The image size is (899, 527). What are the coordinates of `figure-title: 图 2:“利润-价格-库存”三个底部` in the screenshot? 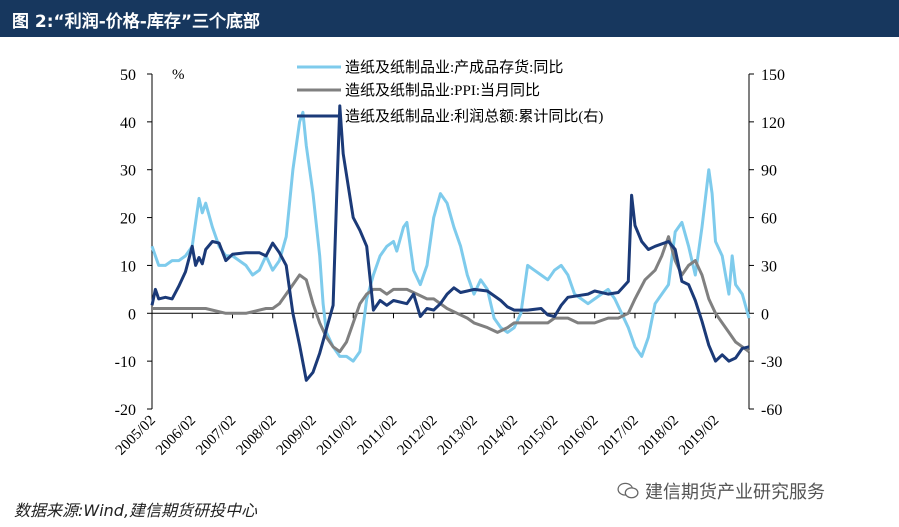 It's located at (136, 22).